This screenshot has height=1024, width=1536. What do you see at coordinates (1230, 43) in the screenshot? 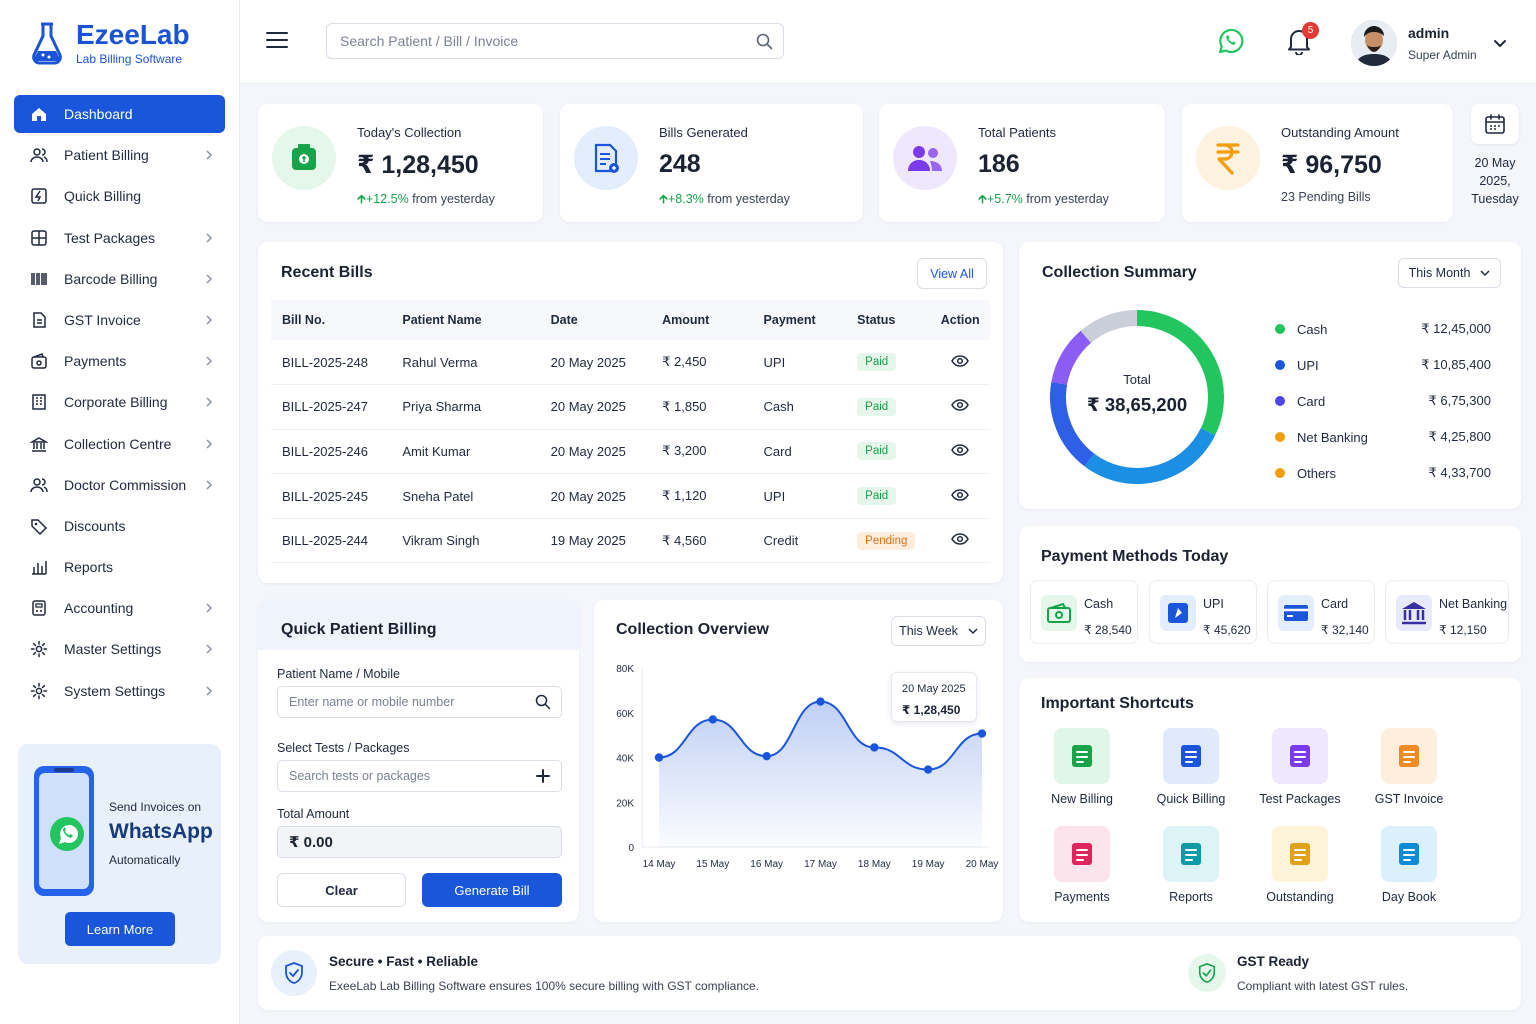
I see `whatsapp-icon` at bounding box center [1230, 43].